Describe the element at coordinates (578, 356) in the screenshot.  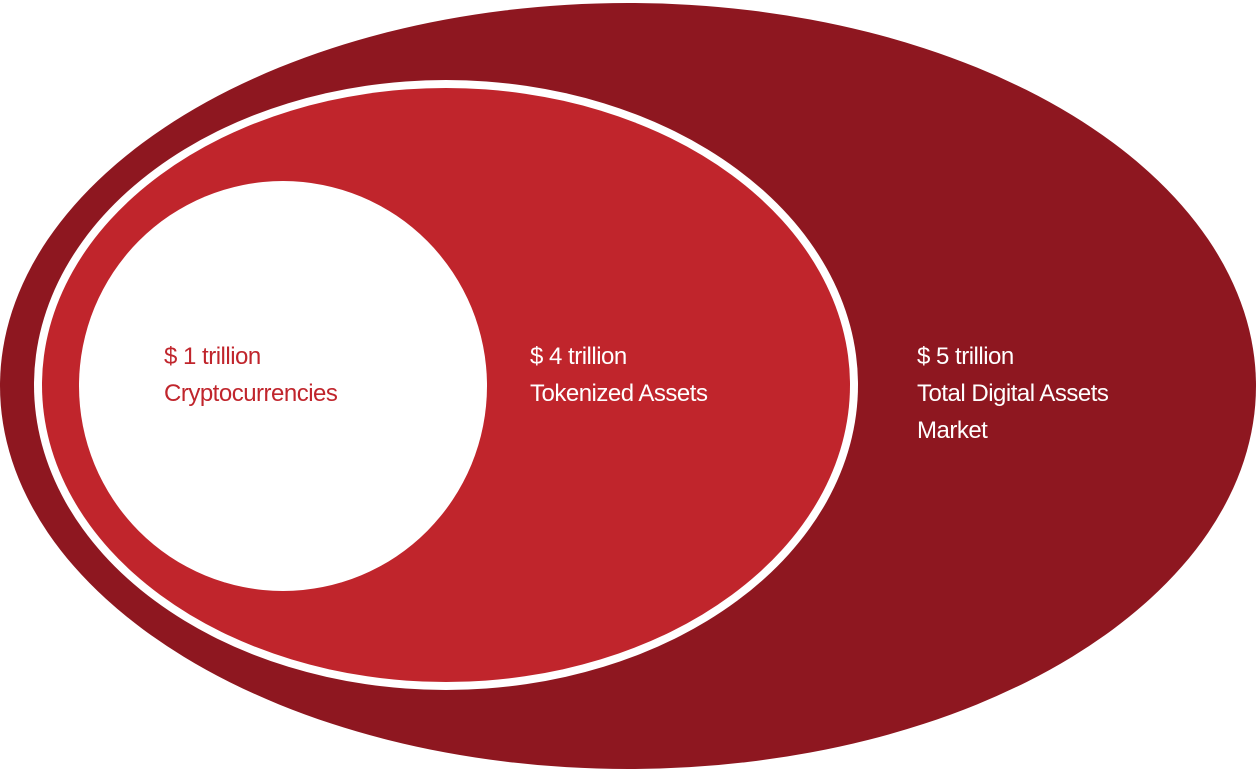
I see `tokenized-assets-value-label: $ 4 trillion` at that location.